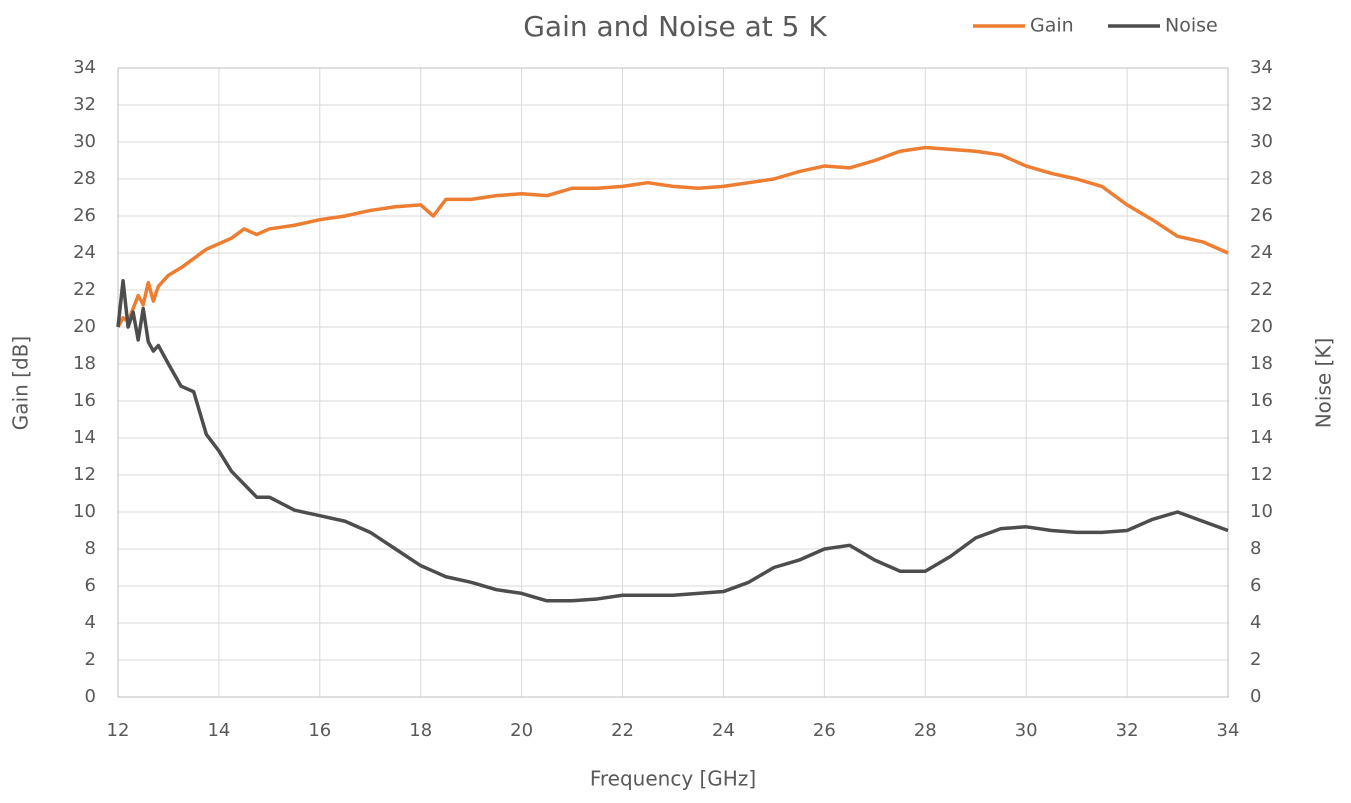  What do you see at coordinates (84, 178) in the screenshot?
I see `y-tick-label: 28` at bounding box center [84, 178].